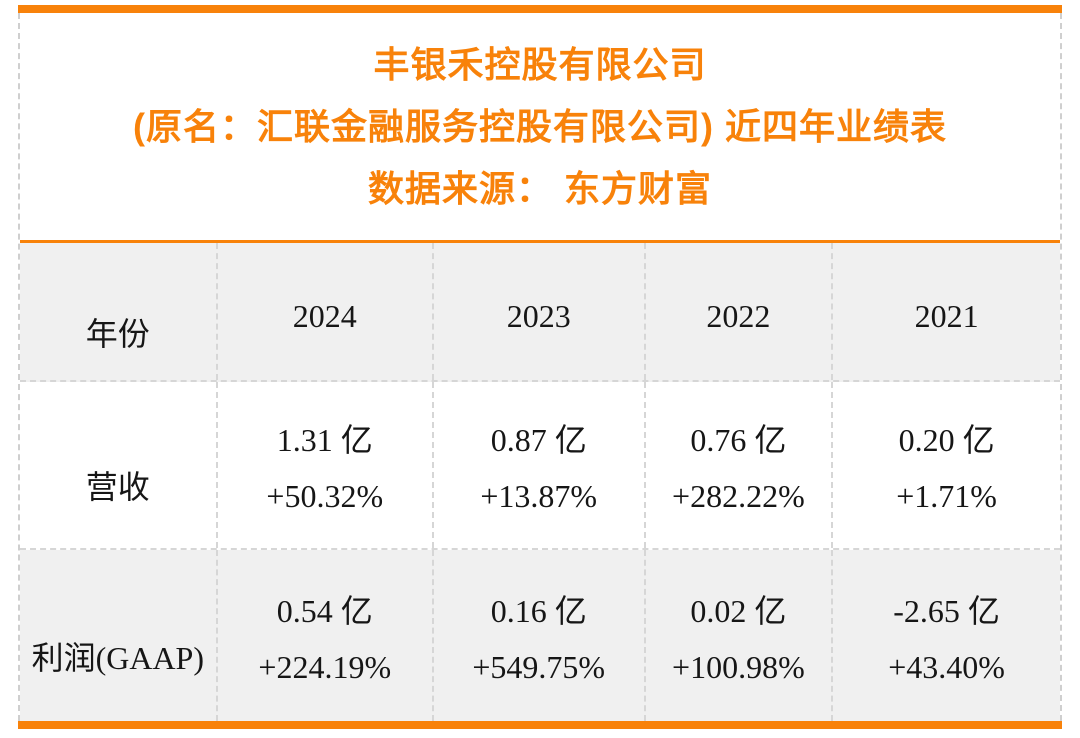 The width and height of the screenshot is (1080, 738). What do you see at coordinates (325, 666) in the screenshot?
I see `metric-change: +224.19%` at bounding box center [325, 666].